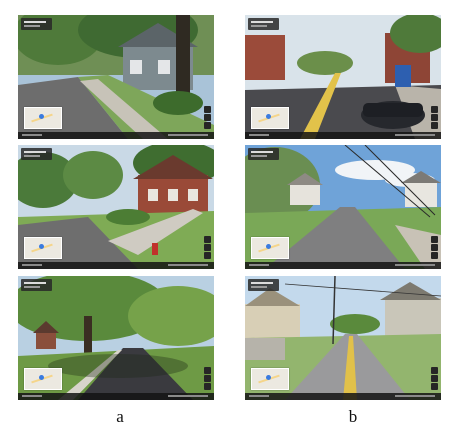 The image size is (467, 432). Describe the element at coordinates (120, 416) in the screenshot. I see `column-label-a: a` at that location.